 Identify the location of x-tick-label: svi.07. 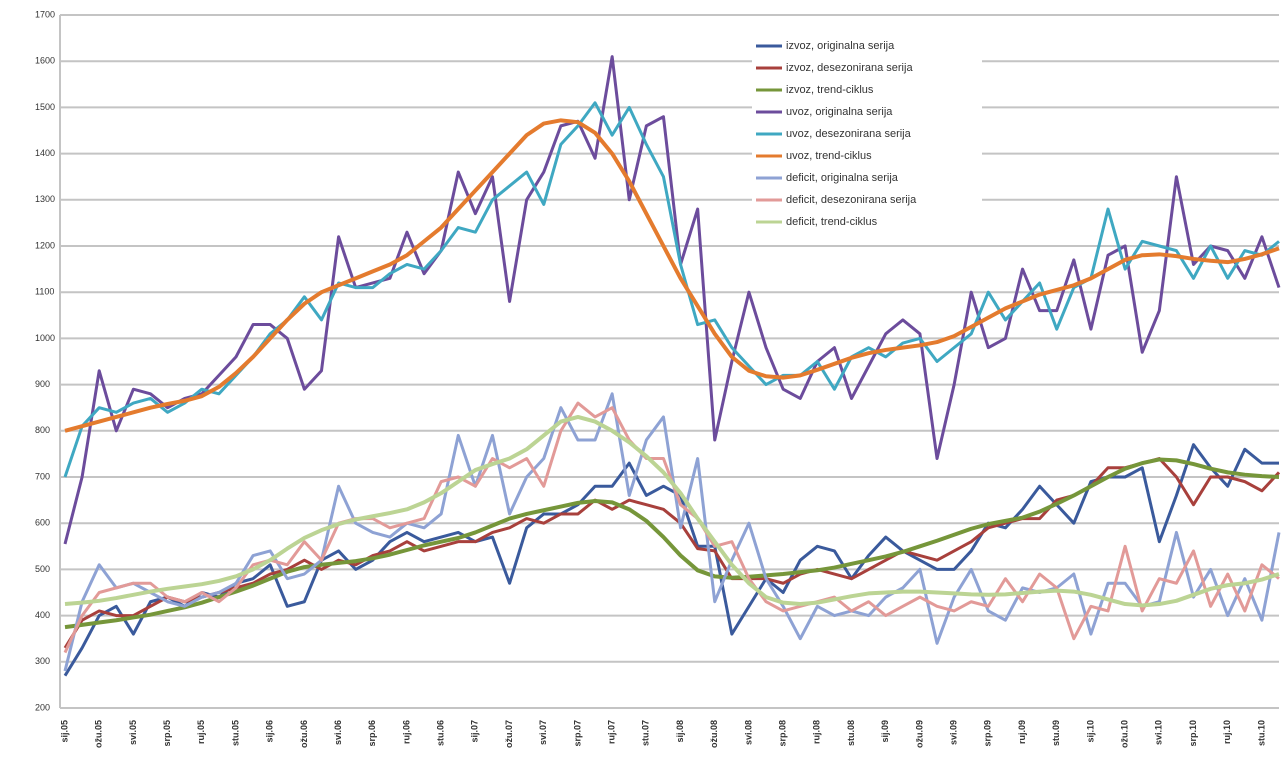
(543, 732).